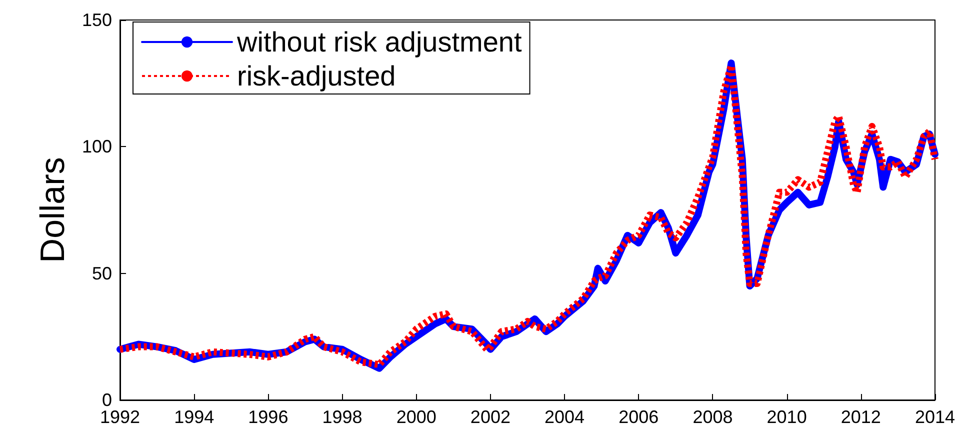  What do you see at coordinates (268, 417) in the screenshot?
I see `x-tick-label: 1996` at bounding box center [268, 417].